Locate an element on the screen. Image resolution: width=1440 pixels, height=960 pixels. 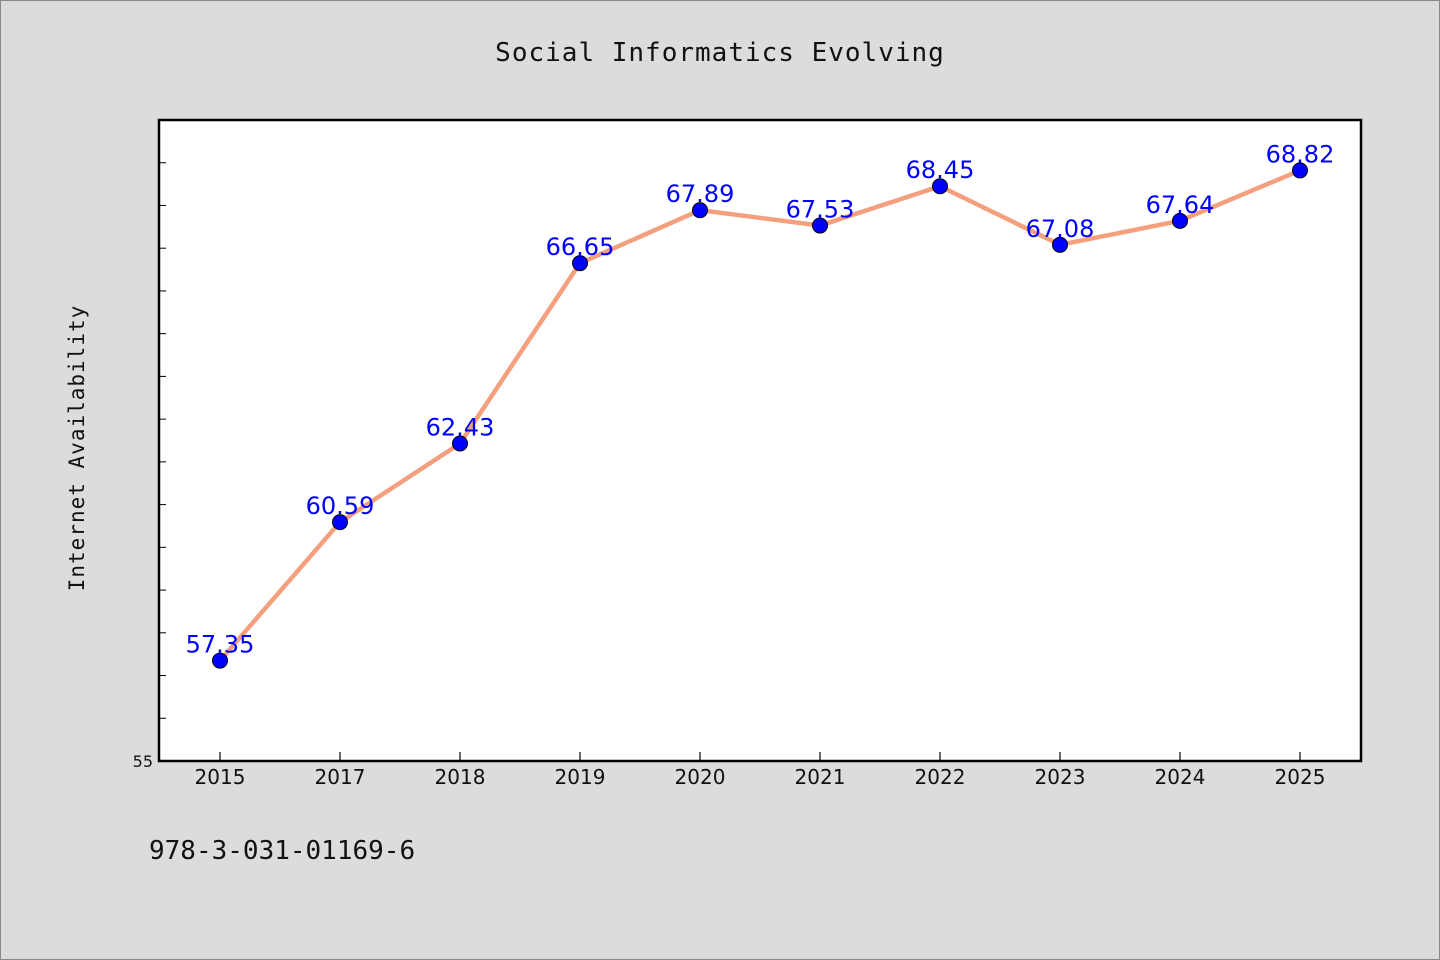
x-tick-label: 2025 is located at coordinates (1300, 777).